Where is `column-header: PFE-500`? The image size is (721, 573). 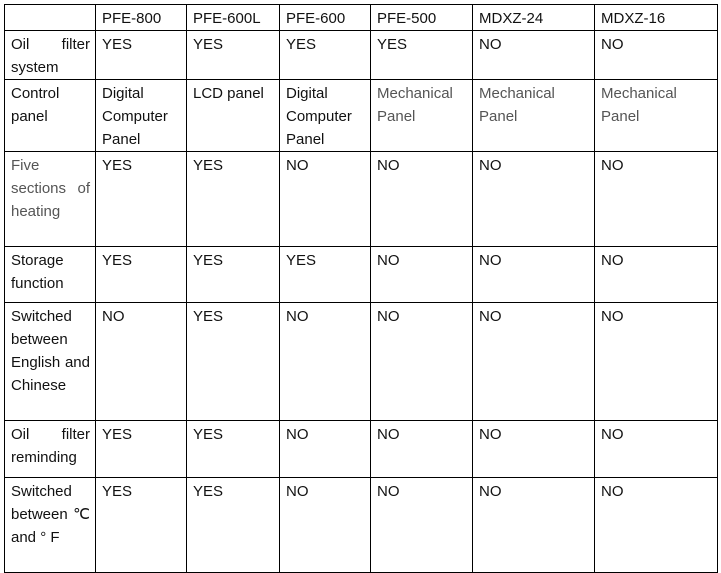 column-header: PFE-500 is located at coordinates (421, 17).